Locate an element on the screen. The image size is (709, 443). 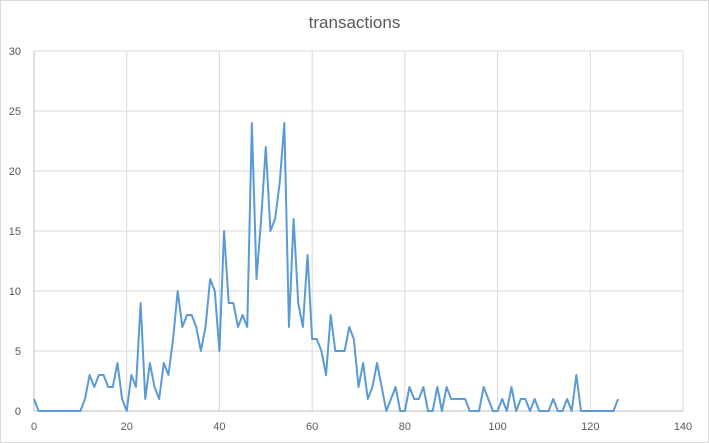
x-tick-label-40: 40 is located at coordinates (219, 427).